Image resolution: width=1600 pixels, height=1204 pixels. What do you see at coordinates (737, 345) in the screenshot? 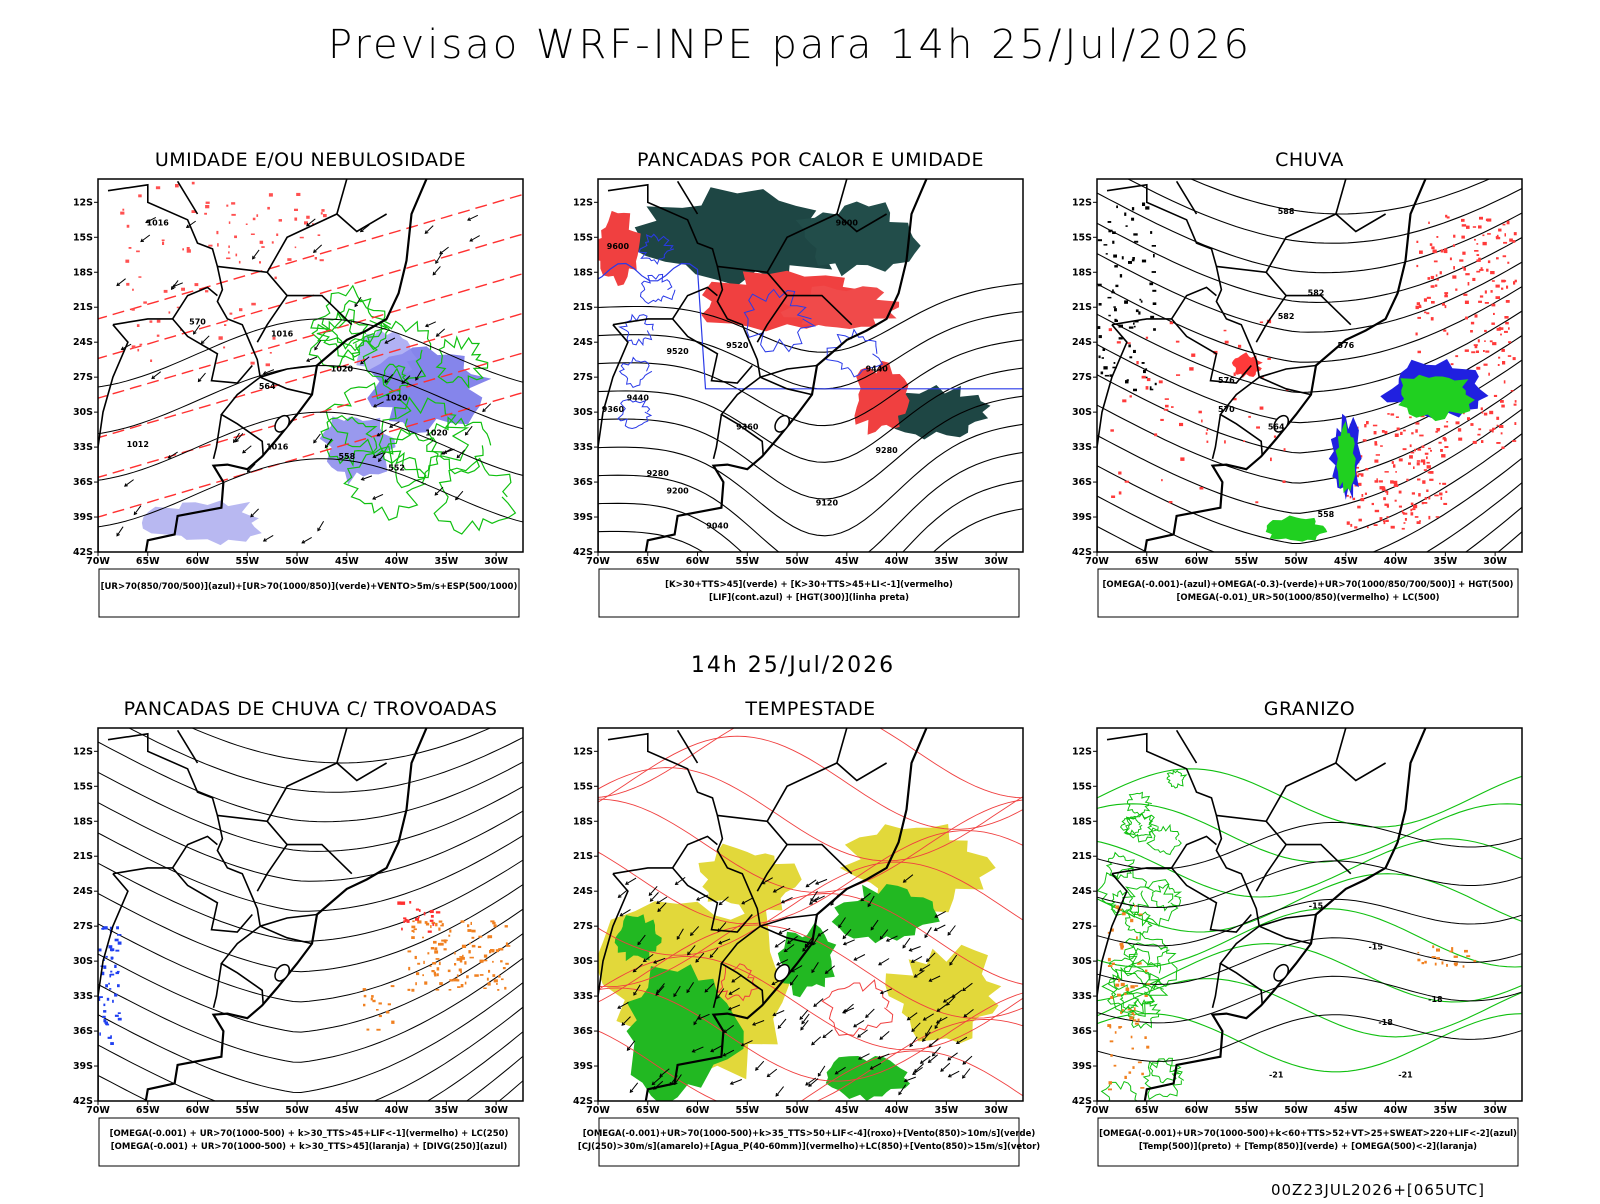
I see `contour-label: 9520` at bounding box center [737, 345].